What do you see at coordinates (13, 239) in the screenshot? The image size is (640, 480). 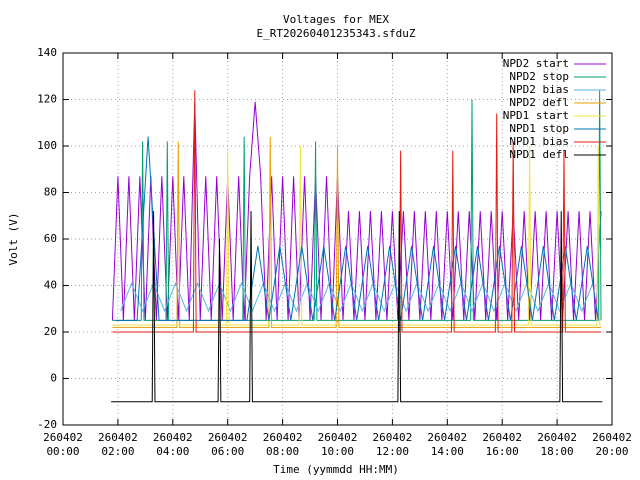 I see `y-axis-label: Volt (V)` at bounding box center [13, 239].